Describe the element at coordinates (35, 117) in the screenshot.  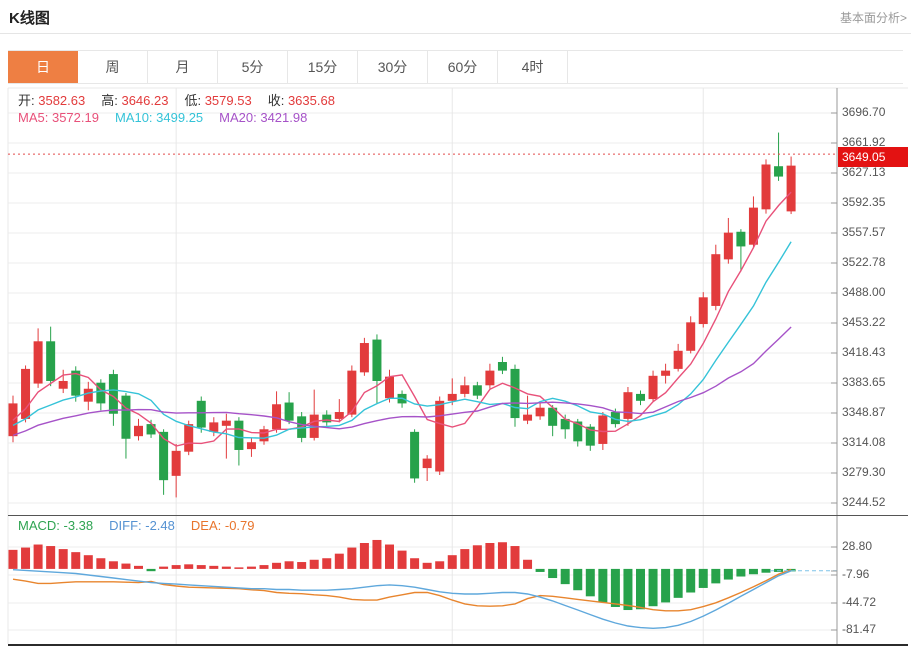
I see `legend-label: MA5:` at that location.